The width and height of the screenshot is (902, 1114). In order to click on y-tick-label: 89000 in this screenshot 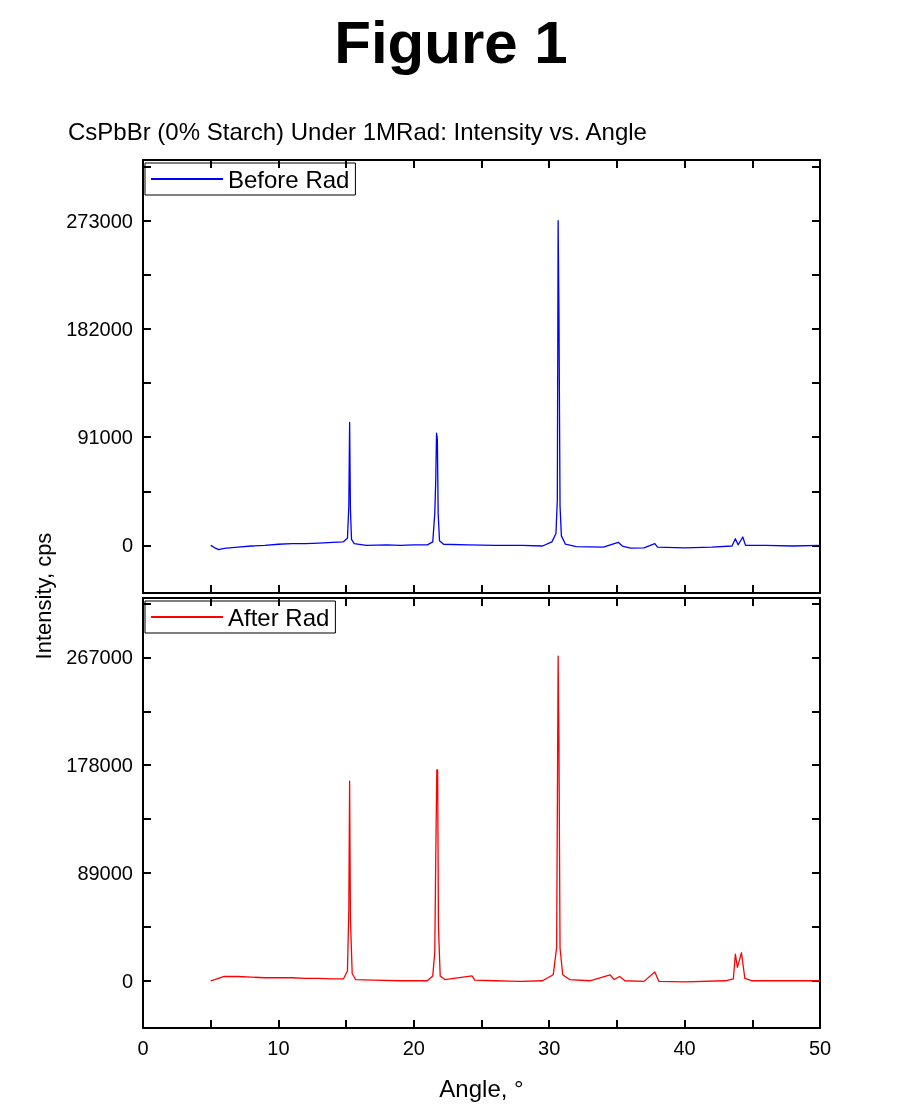, I will do `click(105, 872)`.